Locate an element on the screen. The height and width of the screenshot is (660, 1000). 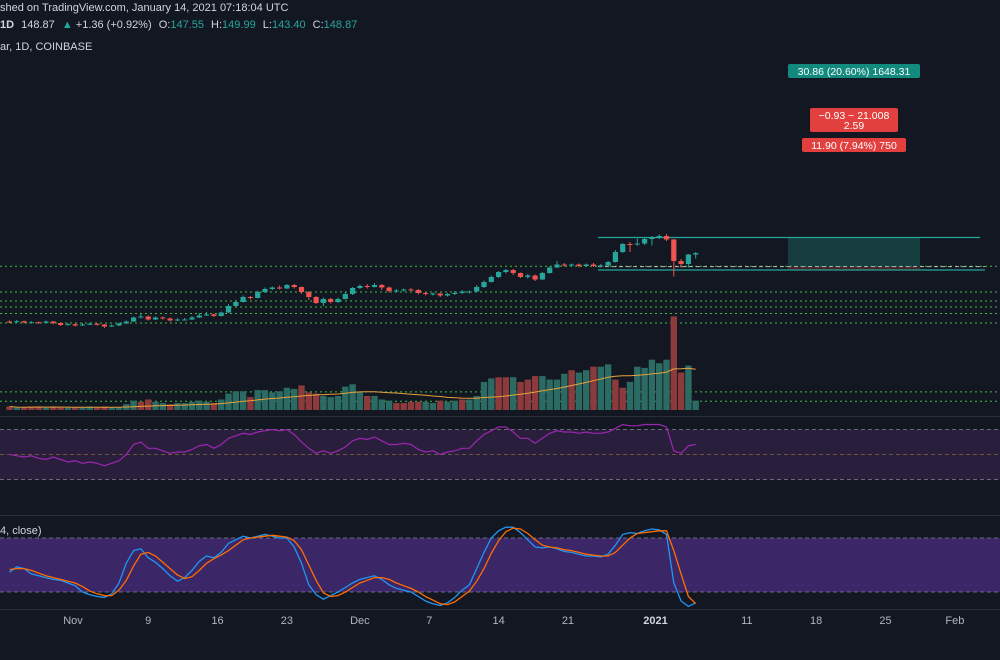
time-axis-tick: Nov is located at coordinates (73, 621).